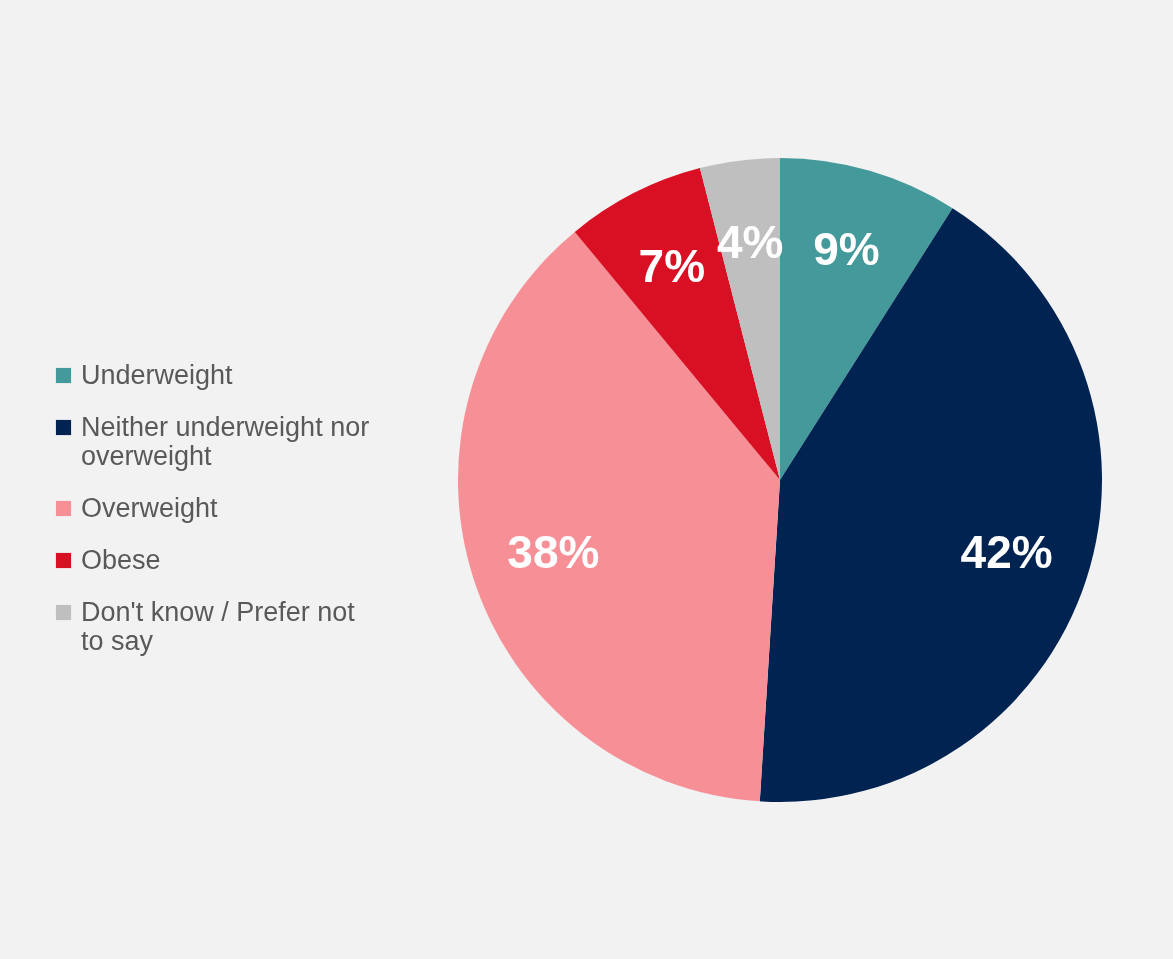 The width and height of the screenshot is (1173, 959). What do you see at coordinates (846, 249) in the screenshot?
I see `data-label: 9%` at bounding box center [846, 249].